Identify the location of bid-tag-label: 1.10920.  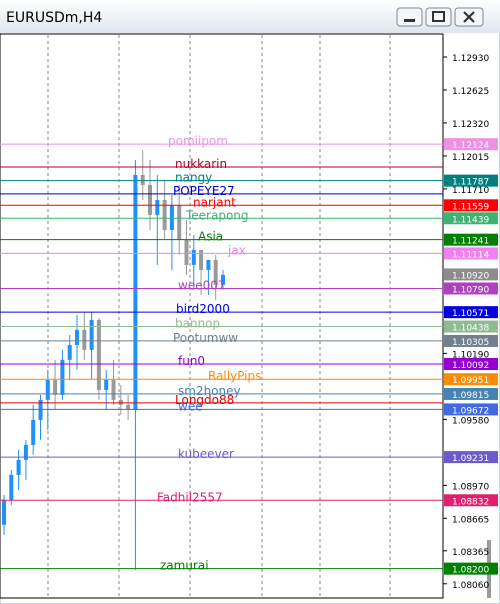
(470, 276).